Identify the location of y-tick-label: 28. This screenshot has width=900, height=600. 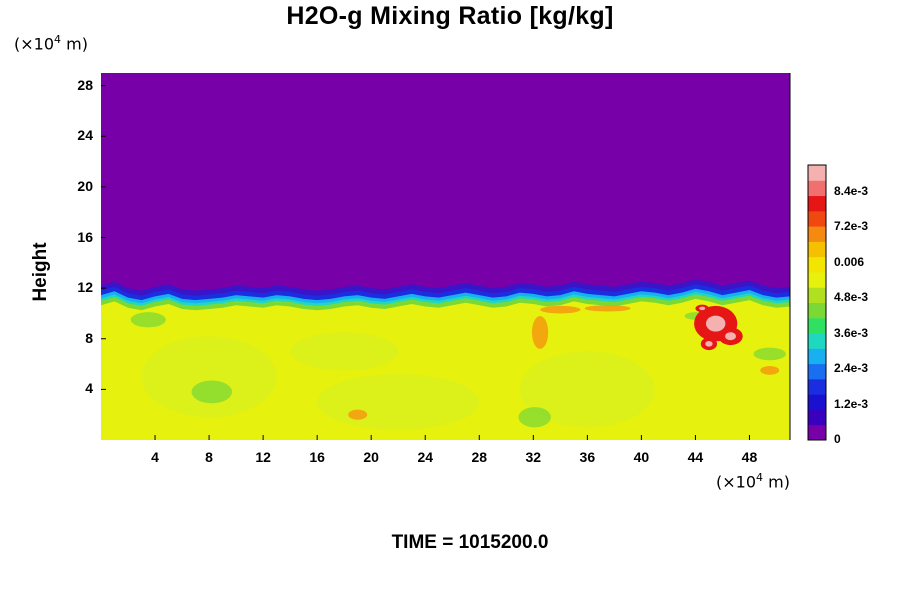
(85, 84).